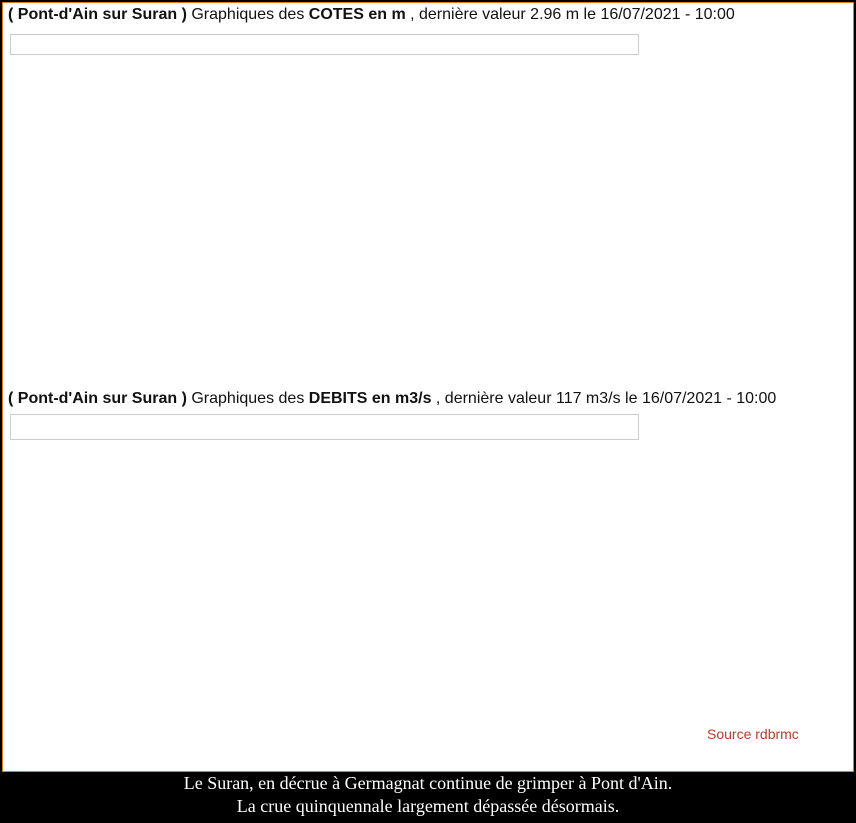 The image size is (856, 823). I want to click on threshold-legend, so click(324, 427).